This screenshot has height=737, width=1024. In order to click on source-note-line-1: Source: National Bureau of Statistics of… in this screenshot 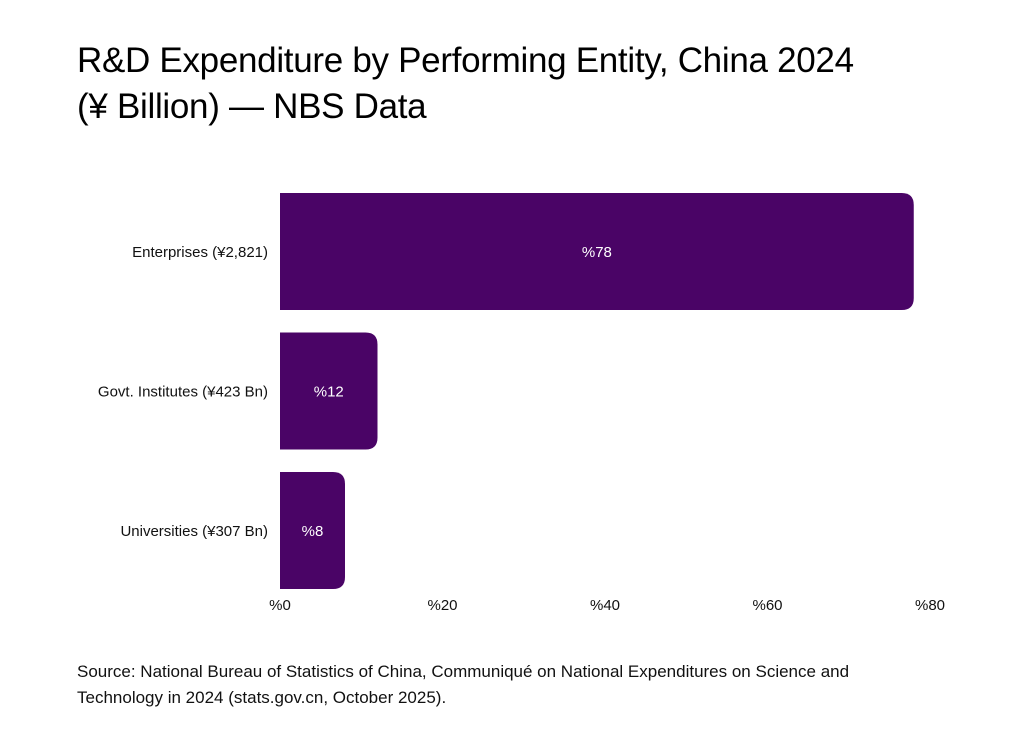, I will do `click(463, 671)`.